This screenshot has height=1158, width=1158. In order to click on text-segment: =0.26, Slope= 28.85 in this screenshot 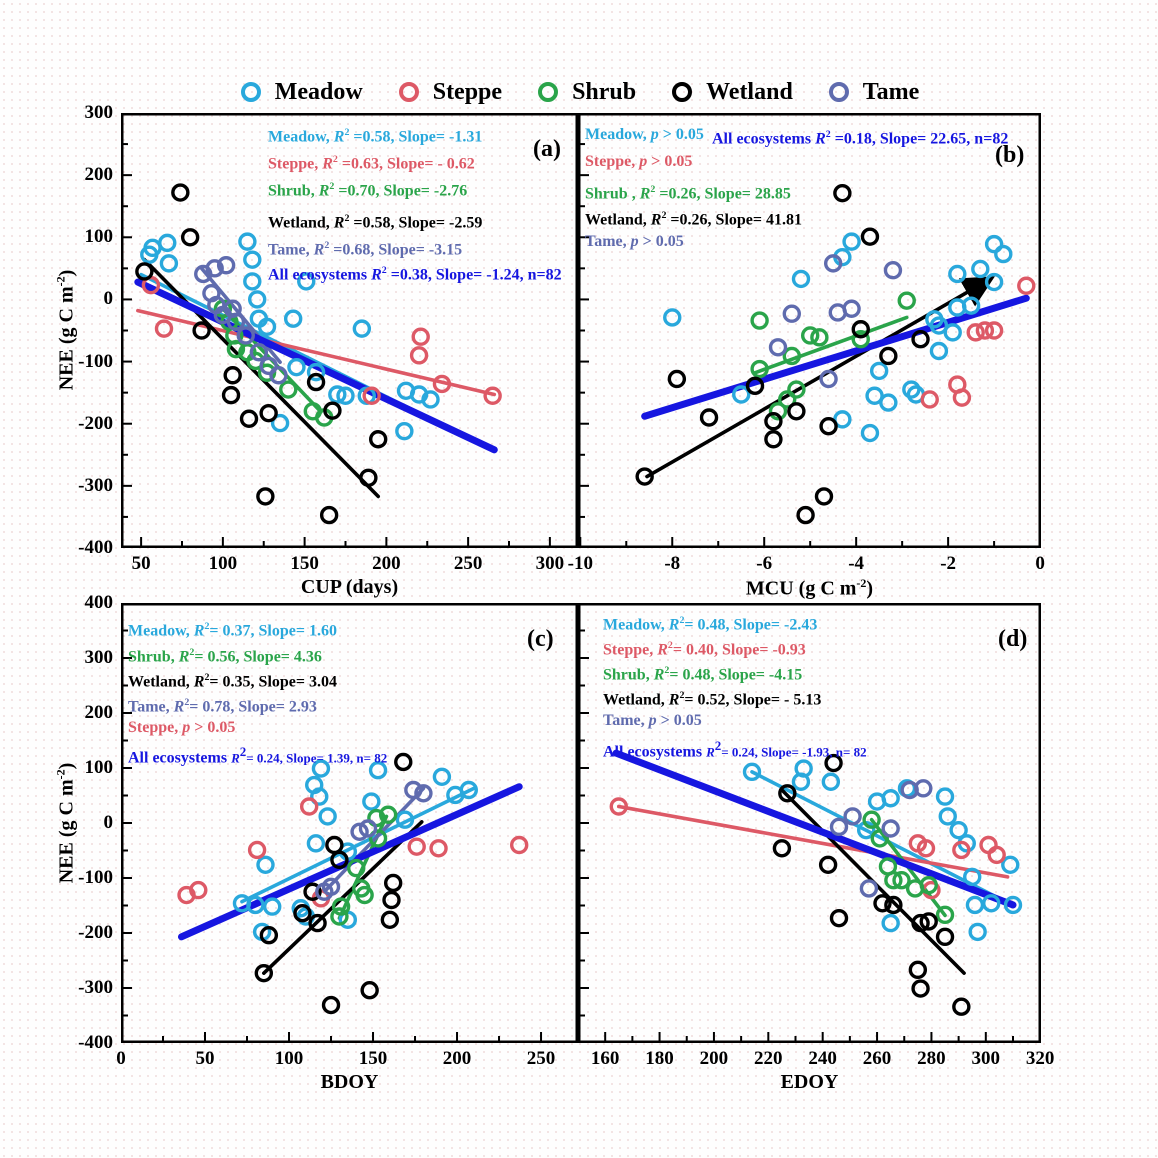, I will do `click(723, 194)`.